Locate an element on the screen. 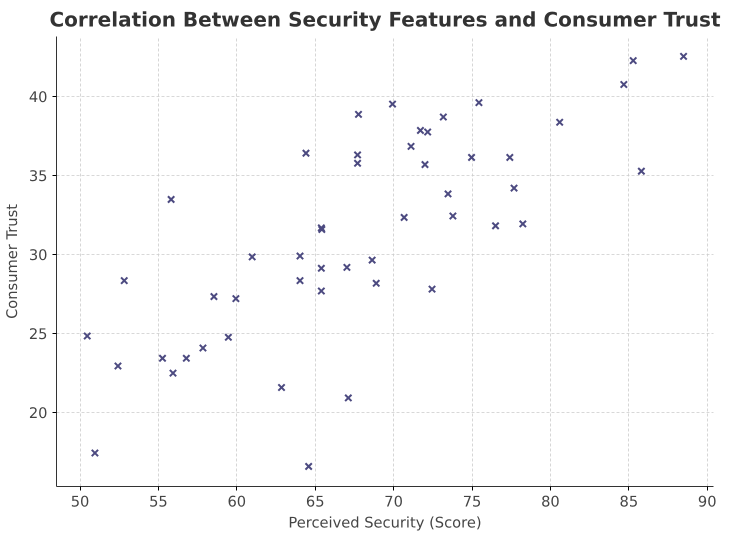 The height and width of the screenshot is (534, 730). y-axis-title: Consumer Trust is located at coordinates (12, 261).